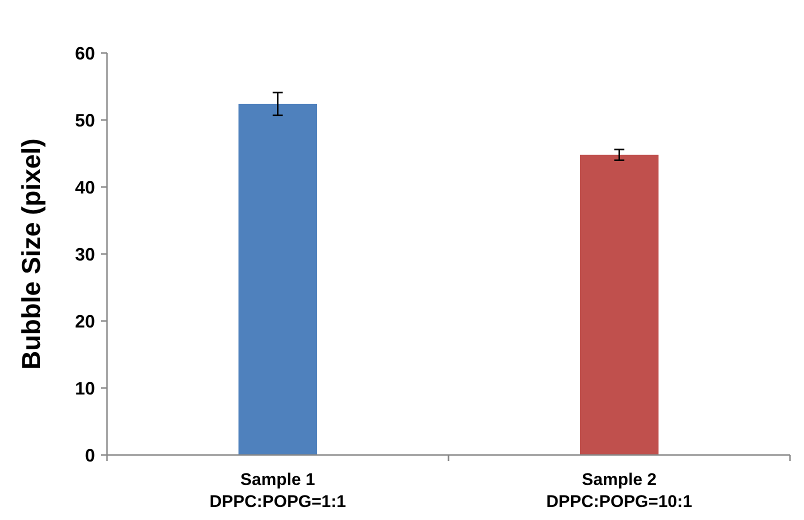 This screenshot has height=520, width=804. Describe the element at coordinates (277, 490) in the screenshot. I see `x-tick-label: Sample 1 DPPC:POPG=1:1` at that location.